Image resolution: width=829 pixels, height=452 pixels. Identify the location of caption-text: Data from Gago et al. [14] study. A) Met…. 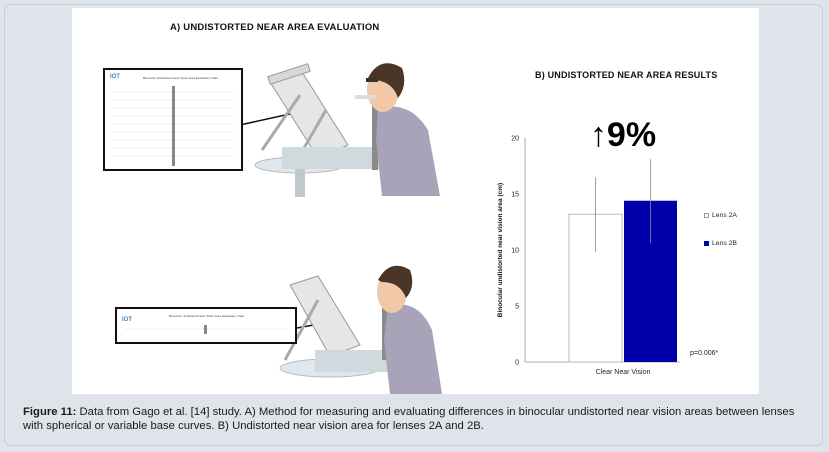
(409, 419).